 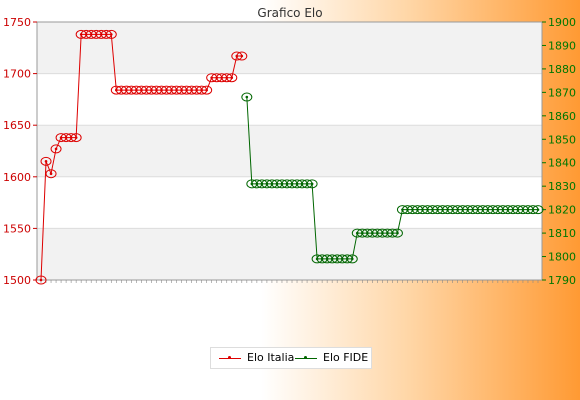 What do you see at coordinates (562, 257) in the screenshot?
I see `right-axis-tick-label: 1800` at bounding box center [562, 257].